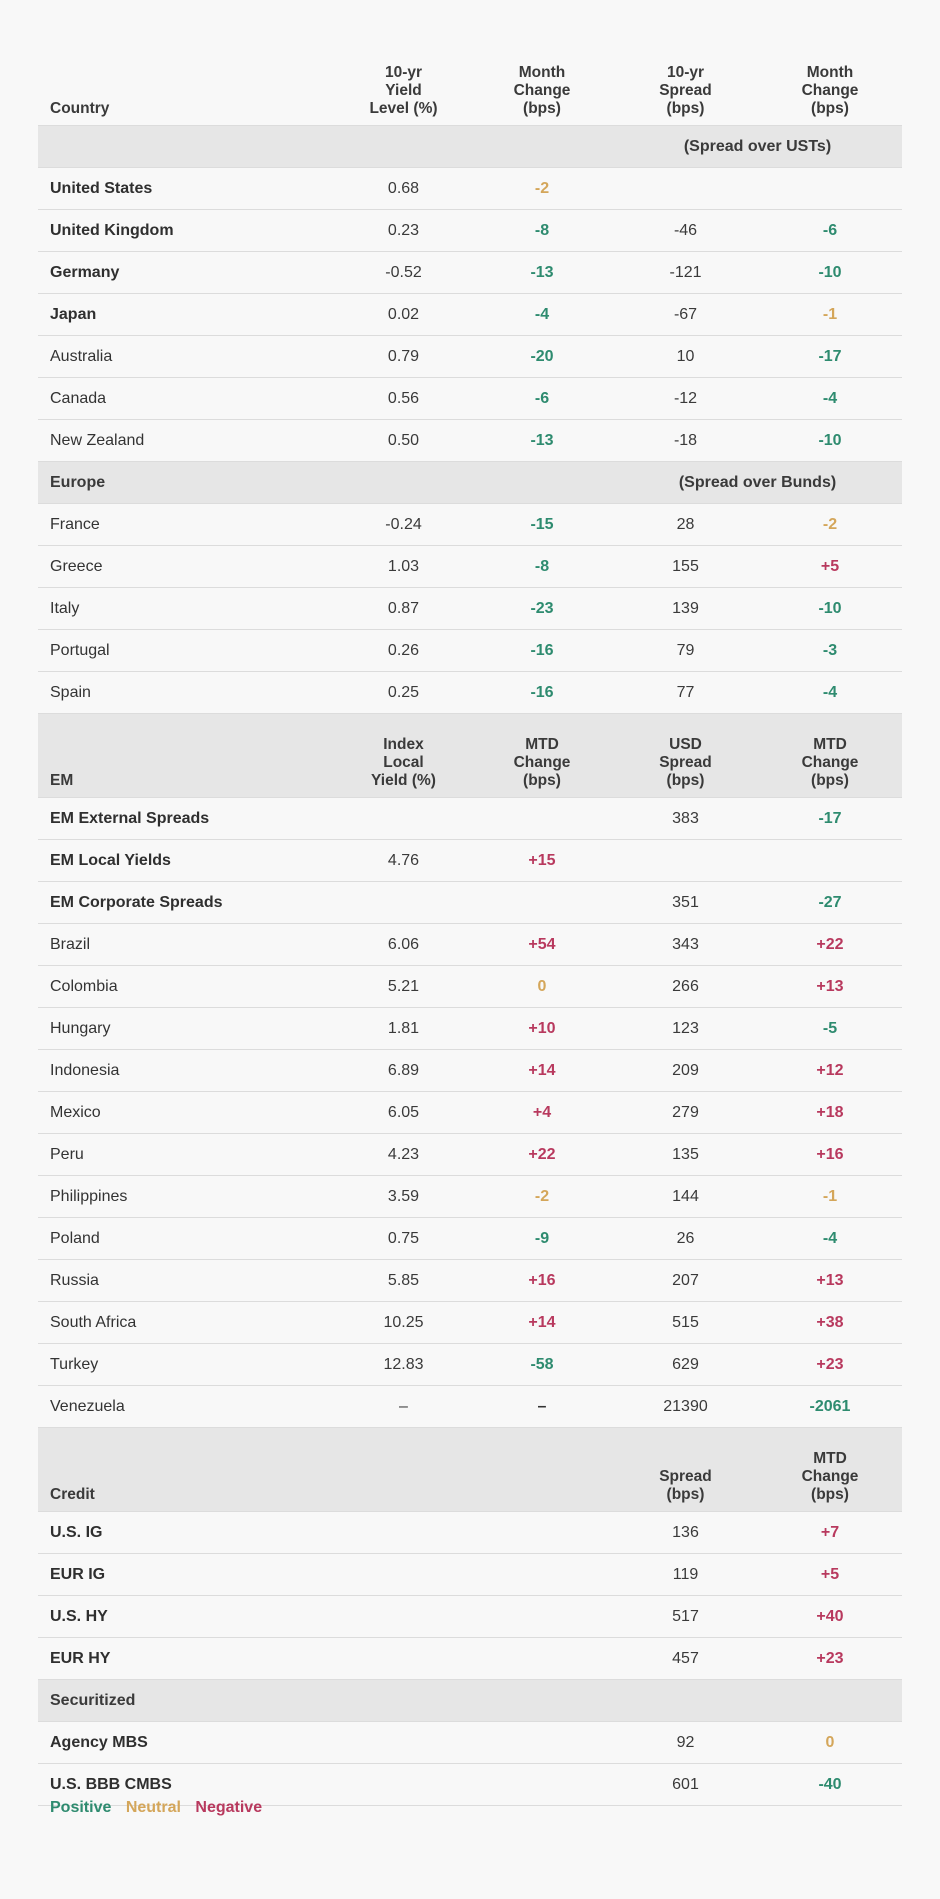 This screenshot has width=940, height=1899. What do you see at coordinates (830, 1532) in the screenshot?
I see `spread-change: +7` at bounding box center [830, 1532].